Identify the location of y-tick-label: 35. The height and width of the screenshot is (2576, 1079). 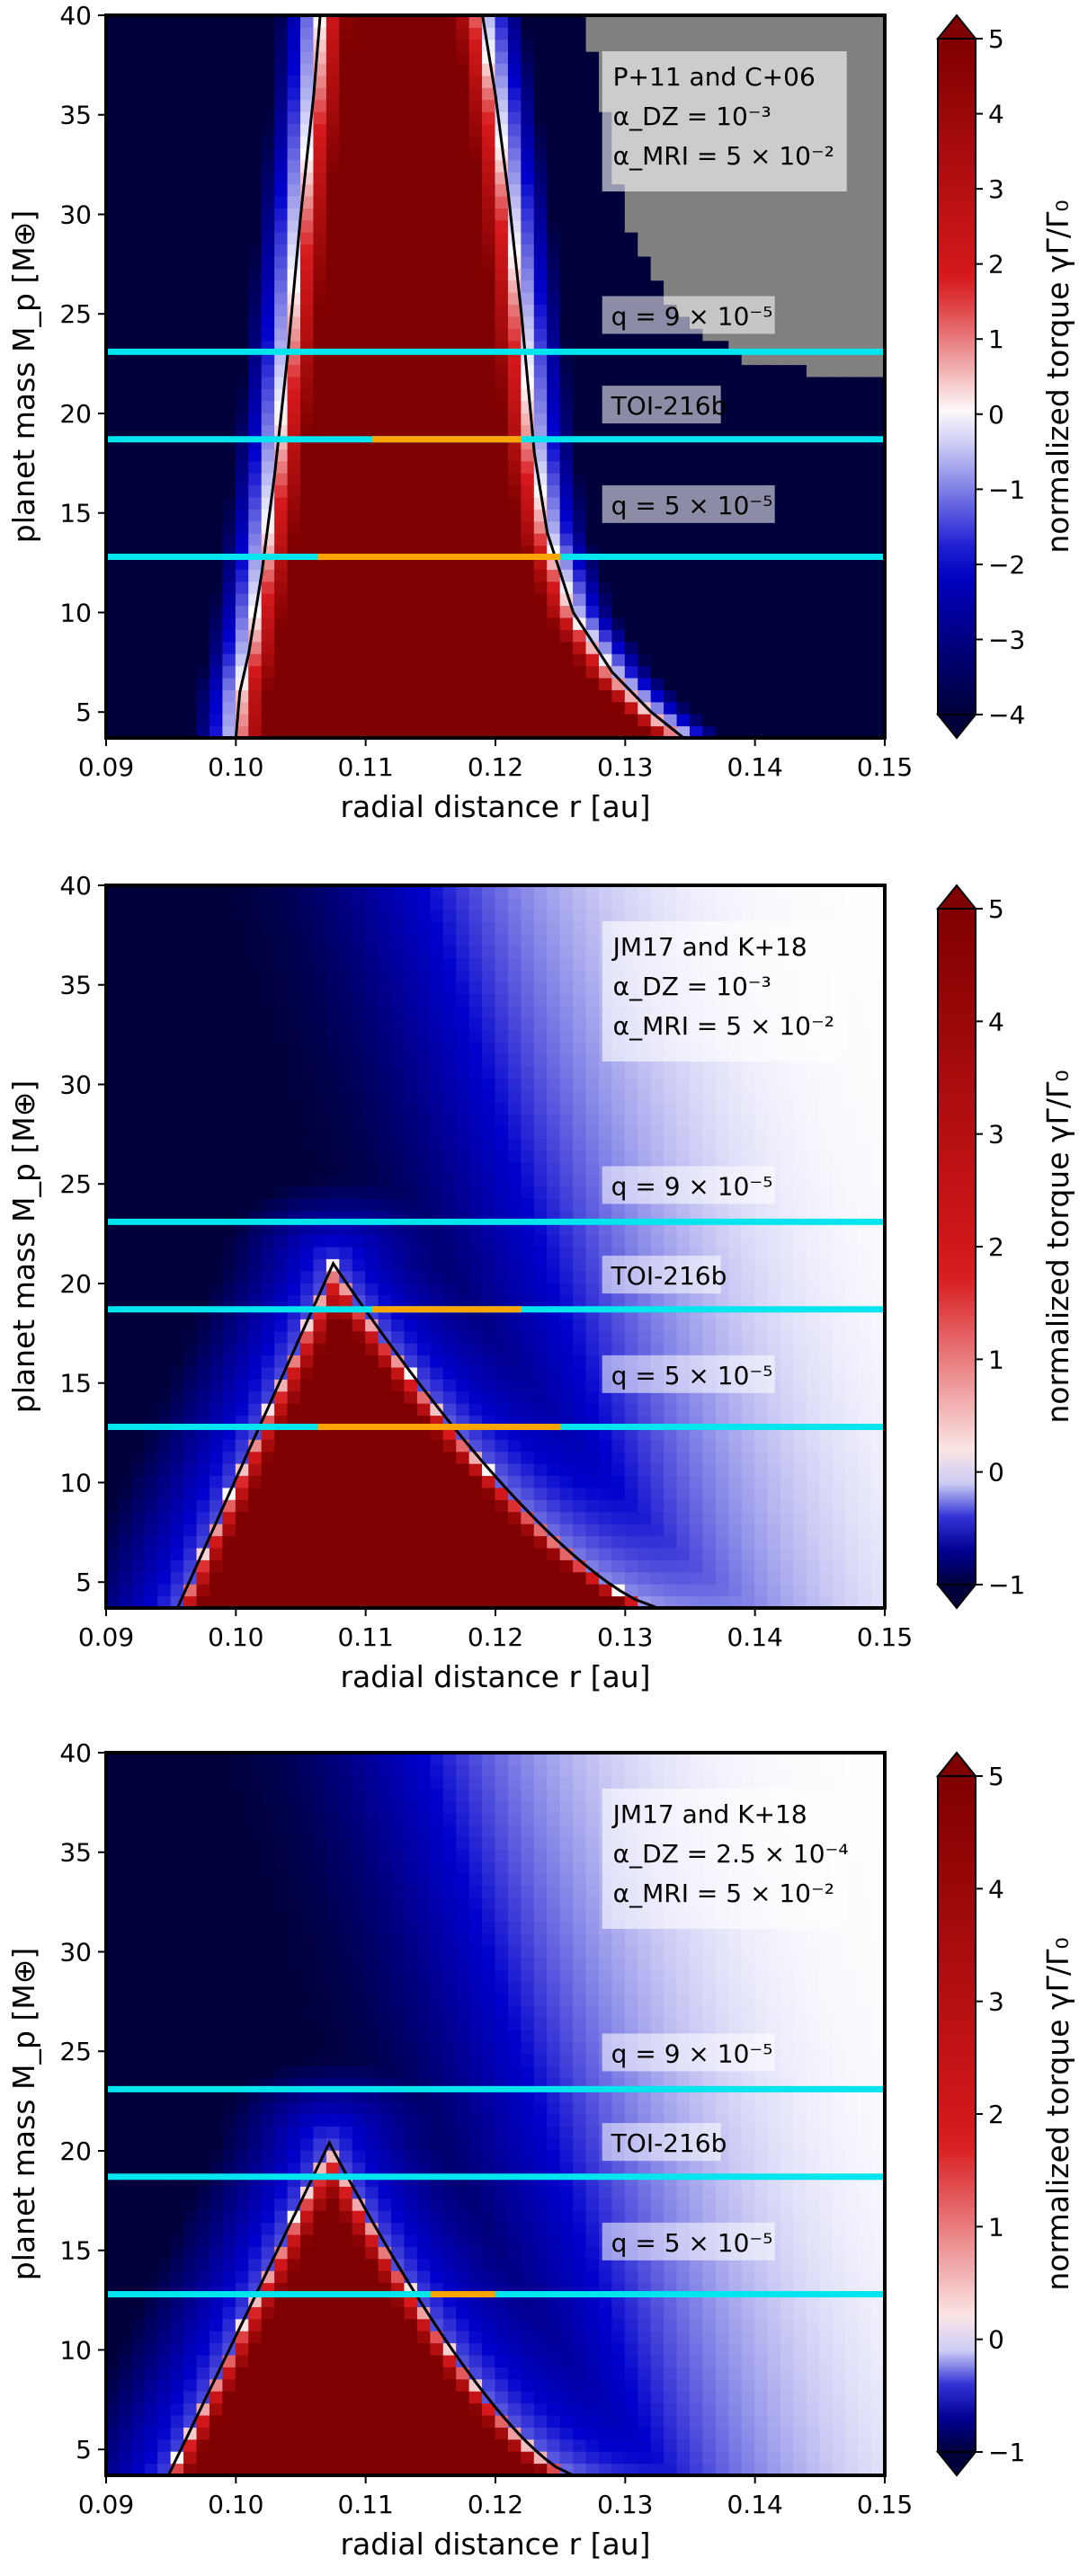
(75, 115).